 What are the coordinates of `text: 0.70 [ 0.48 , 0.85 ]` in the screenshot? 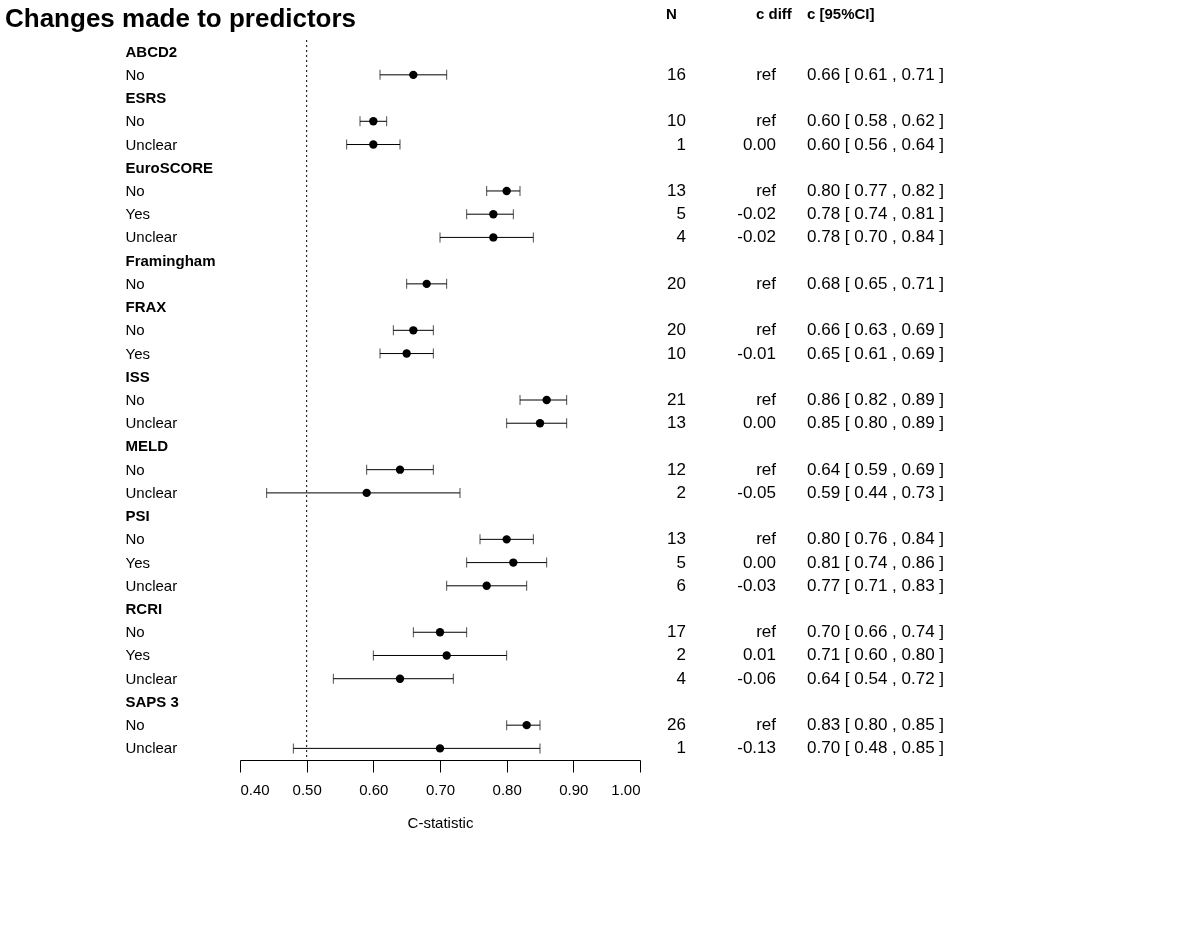 It's located at (876, 748).